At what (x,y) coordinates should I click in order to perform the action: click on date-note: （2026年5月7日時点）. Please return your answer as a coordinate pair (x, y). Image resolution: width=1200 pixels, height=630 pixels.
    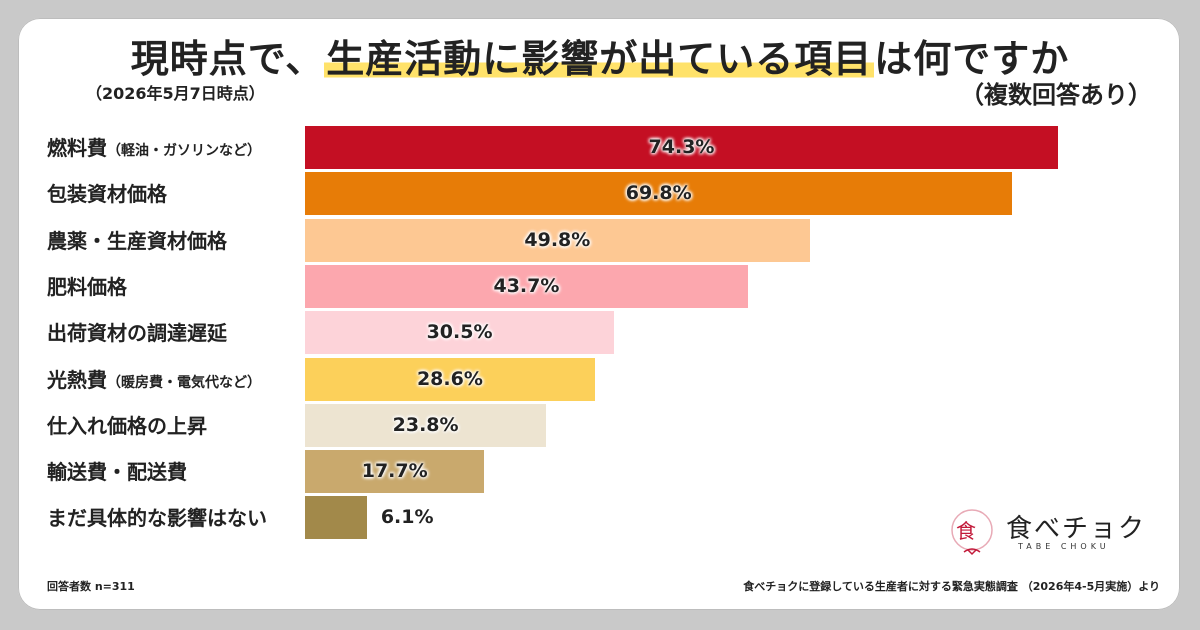
    Looking at the image, I should click on (175, 93).